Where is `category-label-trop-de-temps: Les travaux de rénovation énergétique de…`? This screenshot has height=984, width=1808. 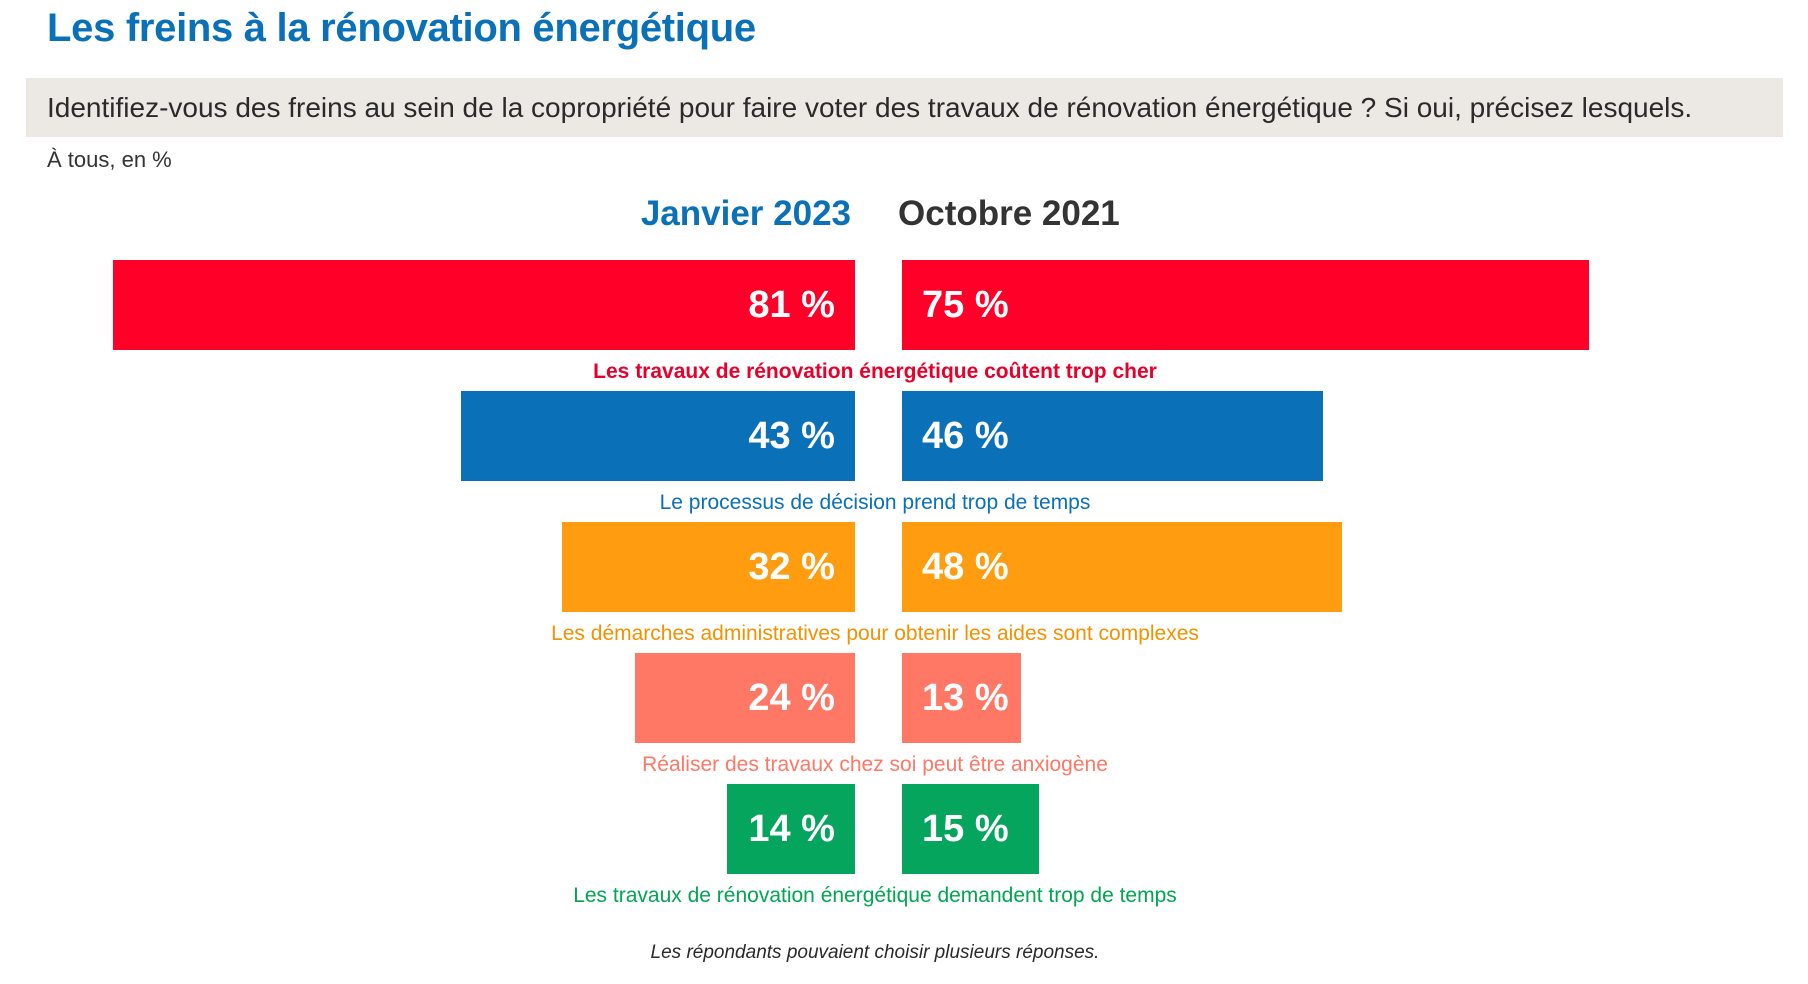 category-label-trop-de-temps: Les travaux de rénovation énergétique de… is located at coordinates (875, 895).